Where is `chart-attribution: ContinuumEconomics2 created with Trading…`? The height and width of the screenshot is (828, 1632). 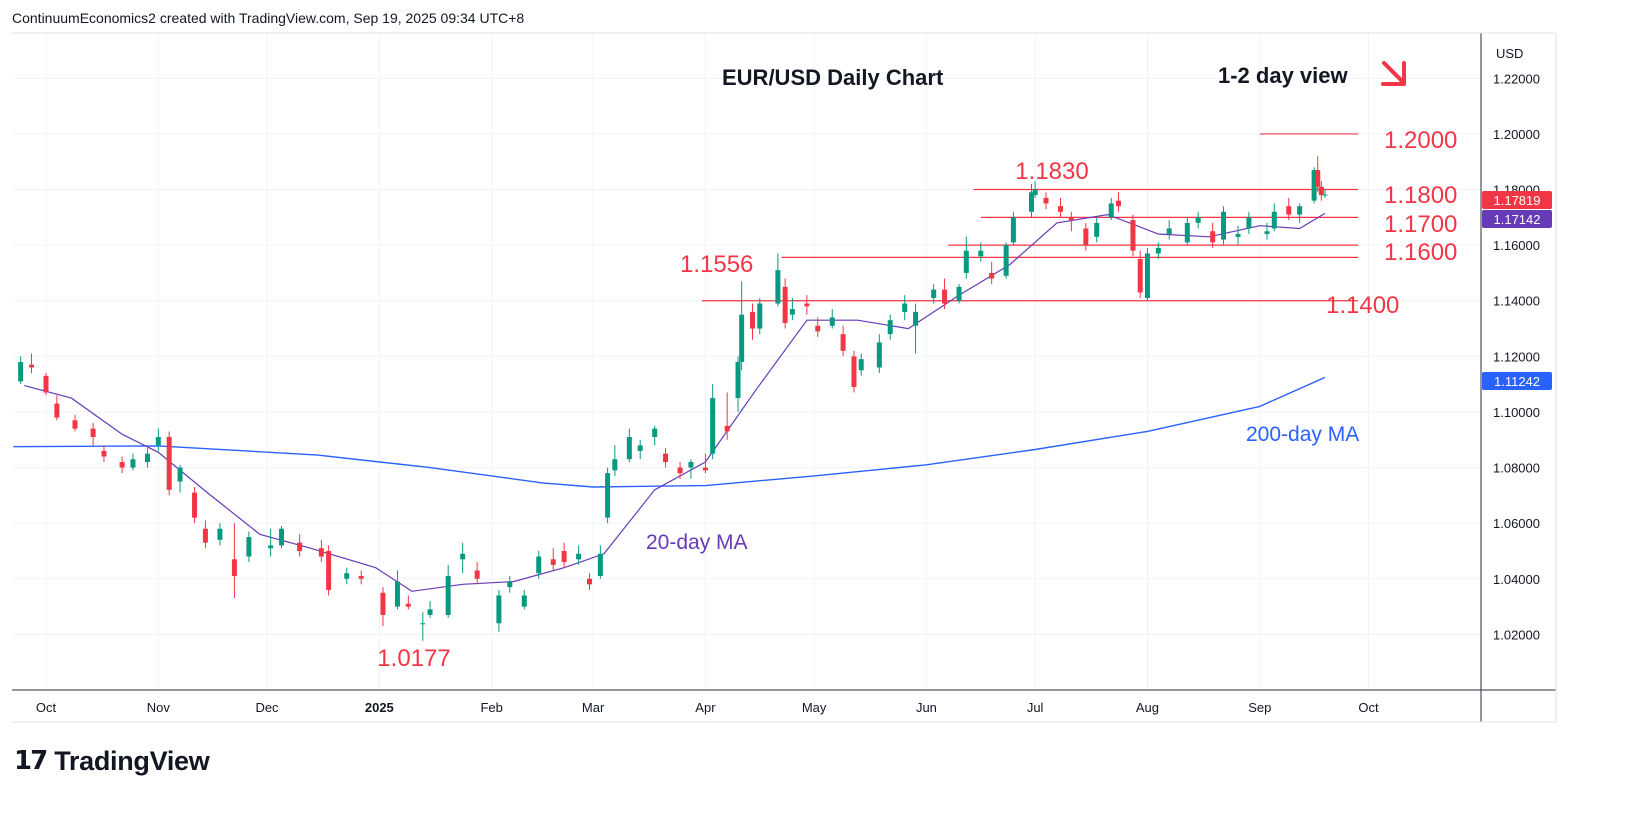
chart-attribution: ContinuumEconomics2 created with Trading… is located at coordinates (268, 18).